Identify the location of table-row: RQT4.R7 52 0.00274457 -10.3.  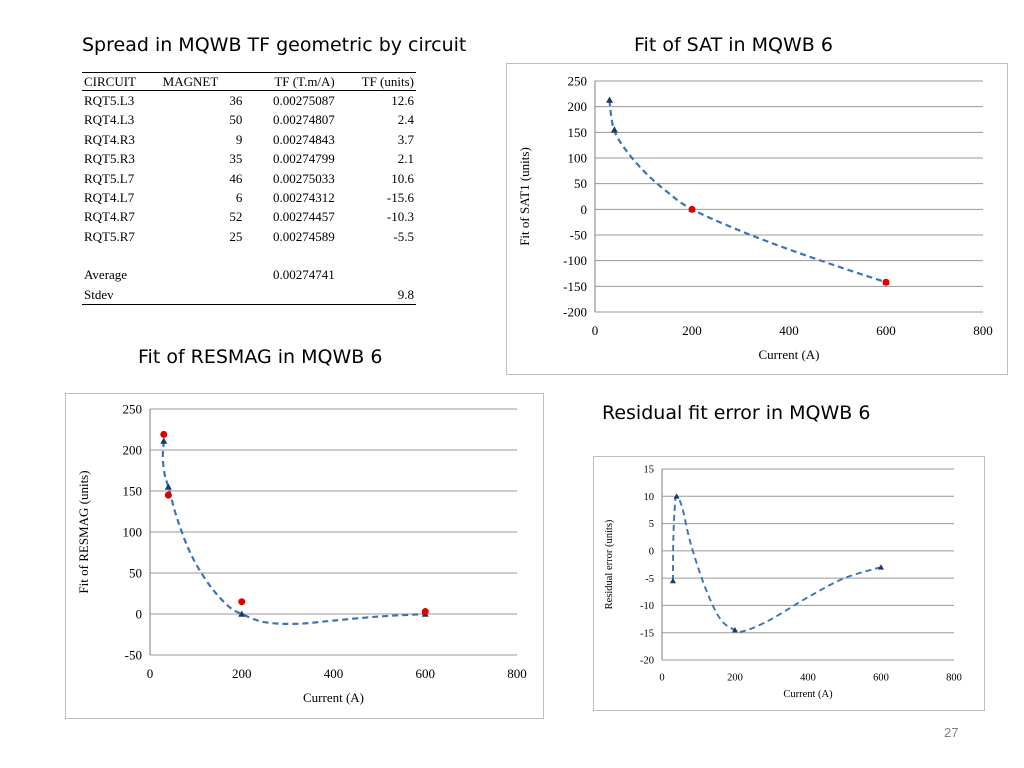
(249, 216).